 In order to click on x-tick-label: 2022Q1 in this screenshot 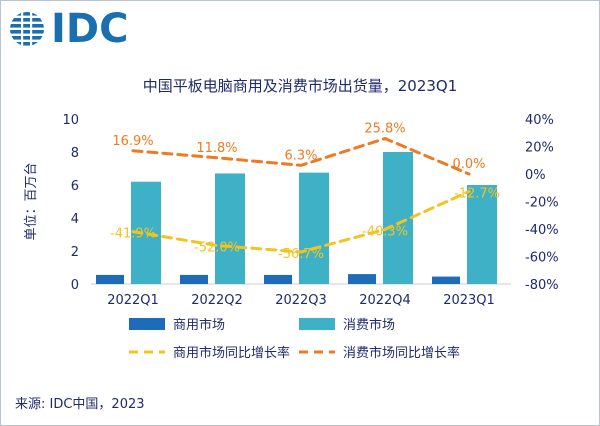, I will do `click(133, 300)`.